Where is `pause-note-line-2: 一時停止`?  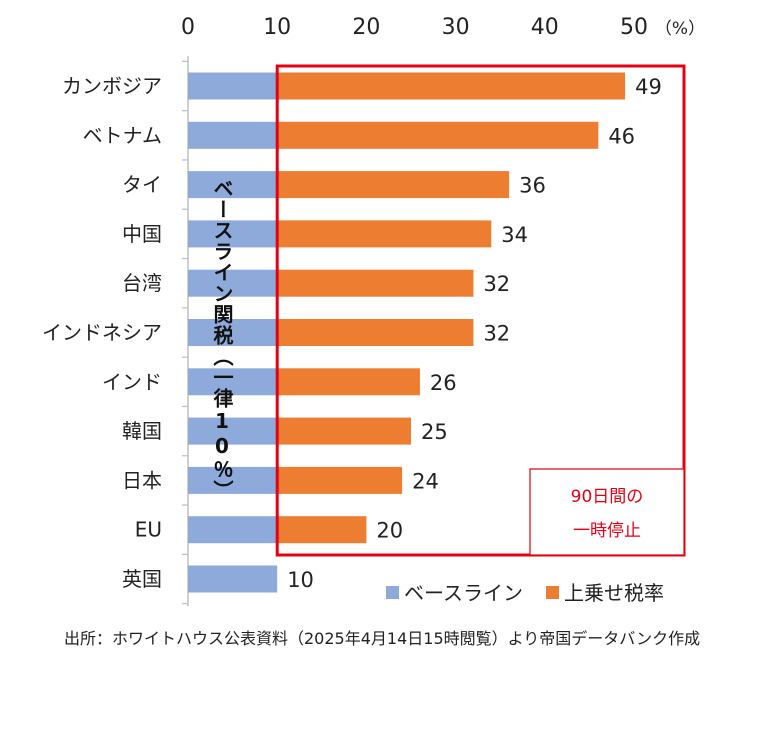 pause-note-line-2: 一時停止 is located at coordinates (607, 531).